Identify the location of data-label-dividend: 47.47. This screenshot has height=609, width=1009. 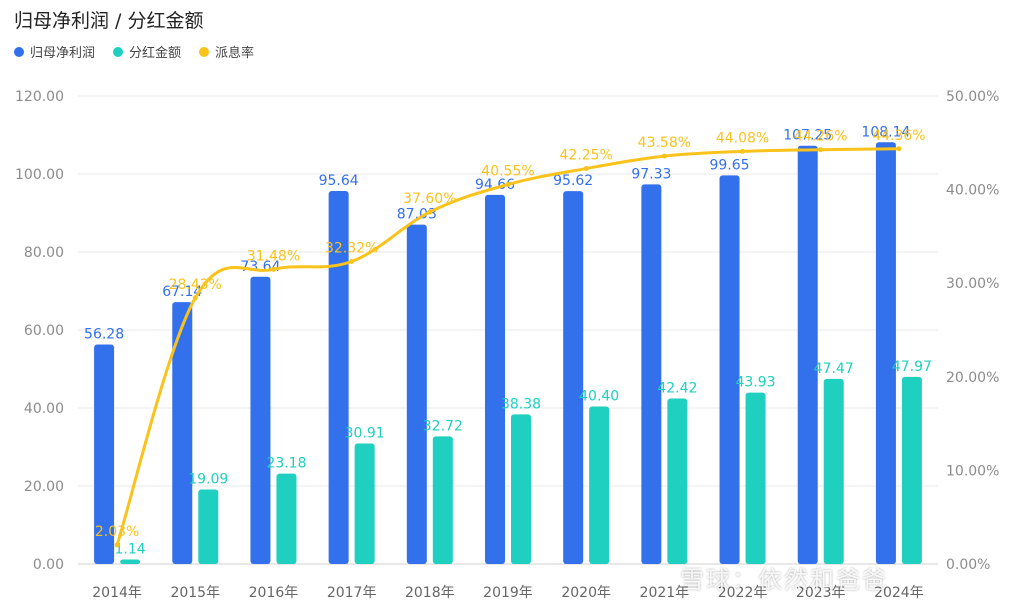
(834, 369).